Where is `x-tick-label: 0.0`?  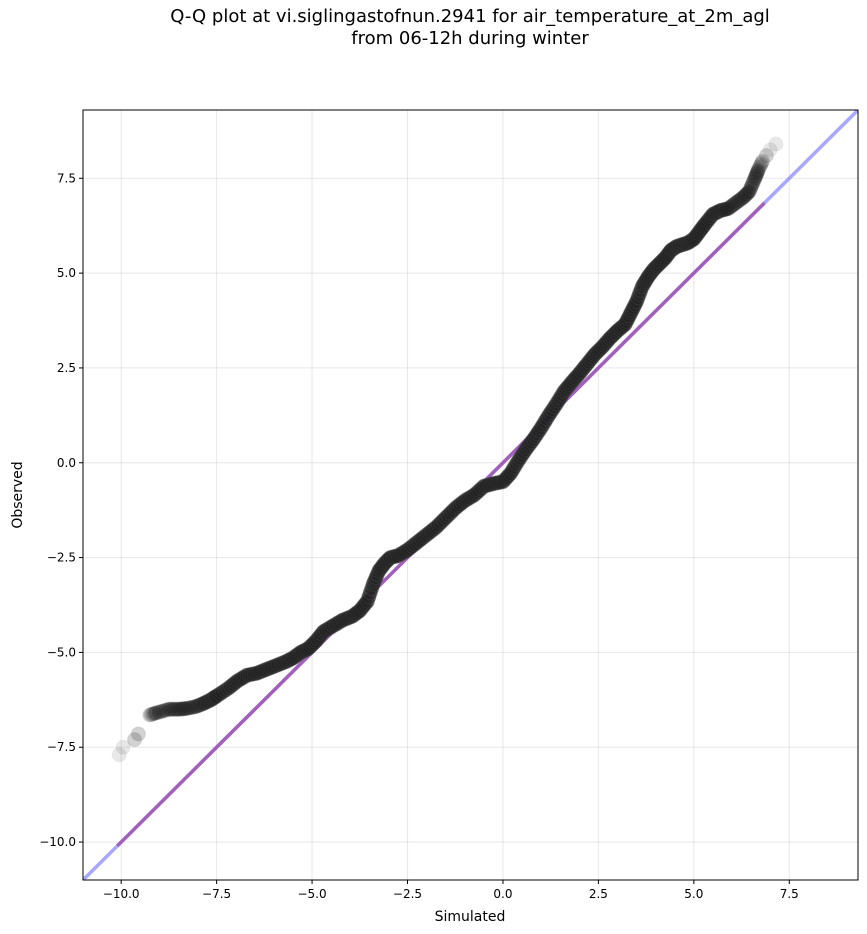 x-tick-label: 0.0 is located at coordinates (502, 894).